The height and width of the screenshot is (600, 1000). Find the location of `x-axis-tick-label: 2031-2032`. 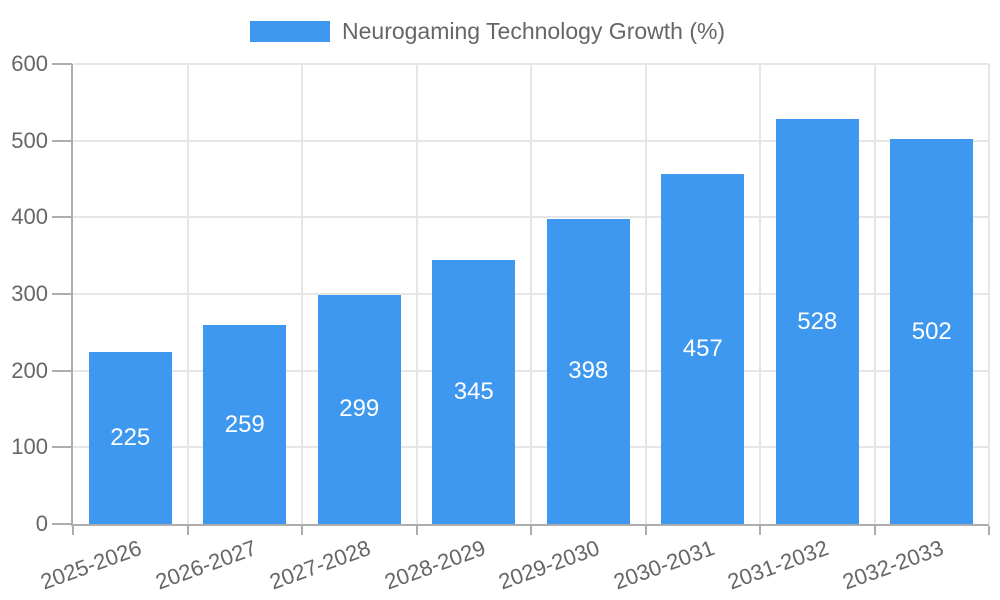

x-axis-tick-label: 2031-2032 is located at coordinates (778, 565).